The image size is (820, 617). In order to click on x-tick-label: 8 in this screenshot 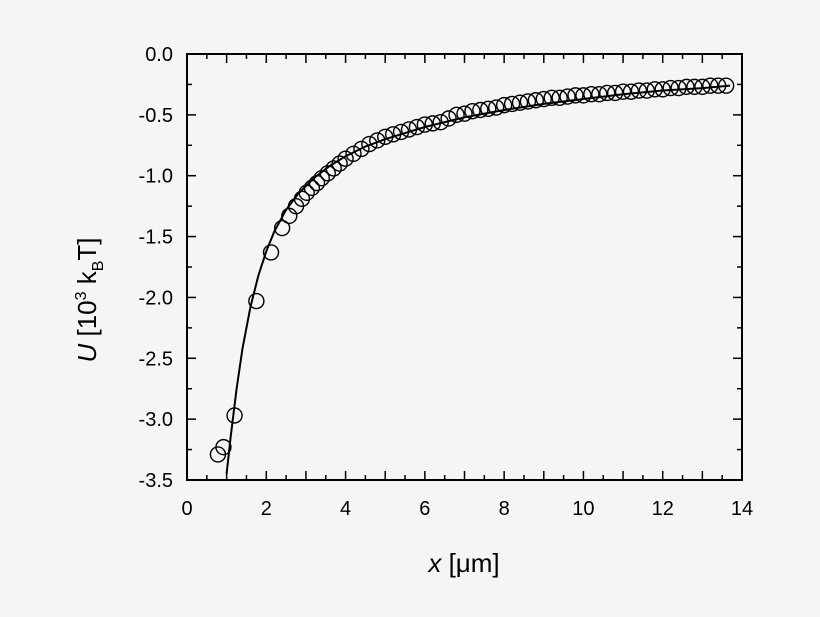, I will do `click(504, 509)`.